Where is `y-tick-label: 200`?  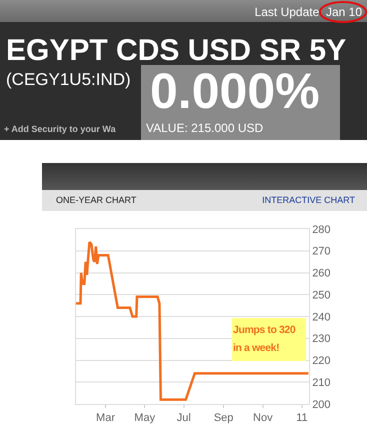 y-tick-label: 200 is located at coordinates (321, 404).